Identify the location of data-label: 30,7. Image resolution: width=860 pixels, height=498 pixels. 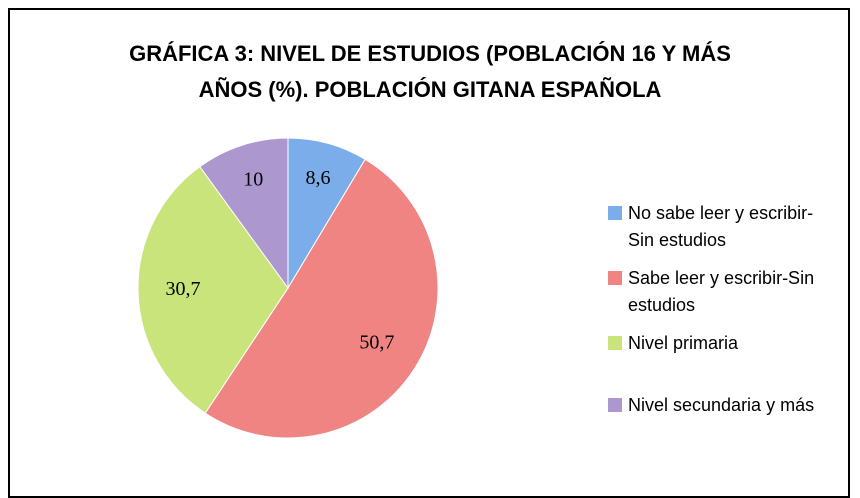
(183, 289).